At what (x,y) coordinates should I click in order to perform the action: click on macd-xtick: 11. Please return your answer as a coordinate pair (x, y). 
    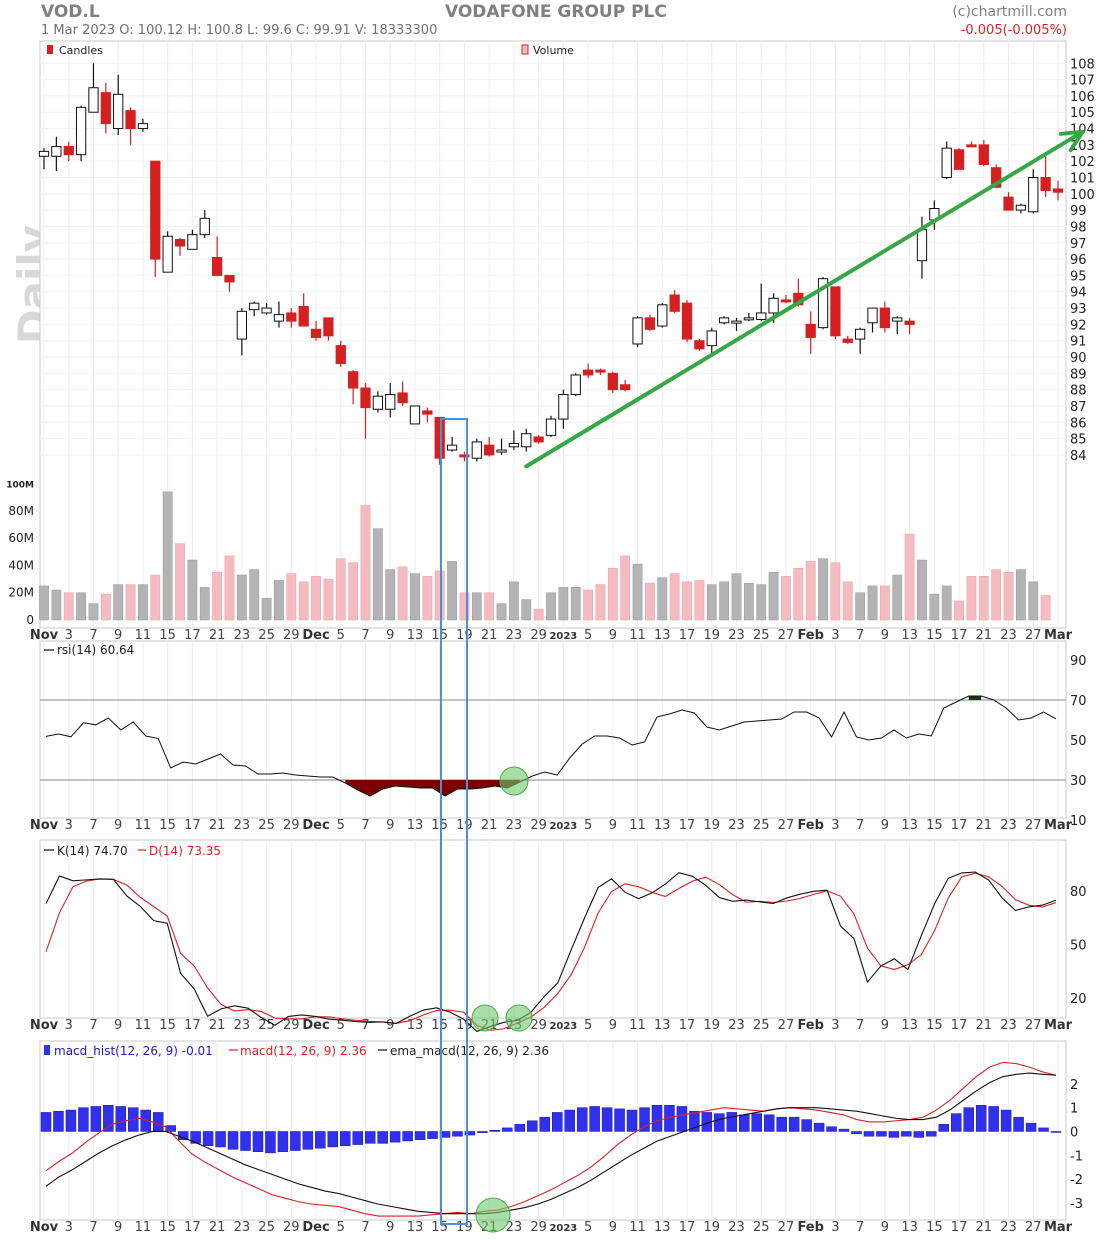
    Looking at the image, I should click on (143, 1227).